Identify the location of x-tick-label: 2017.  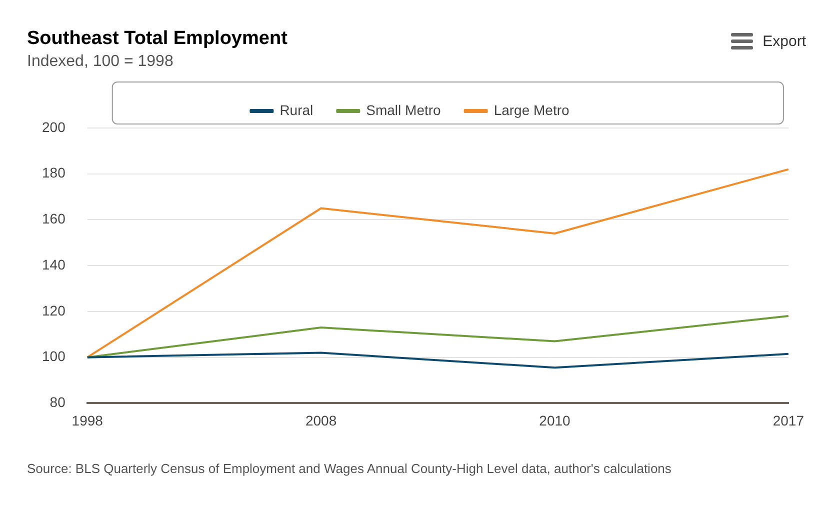
(788, 420).